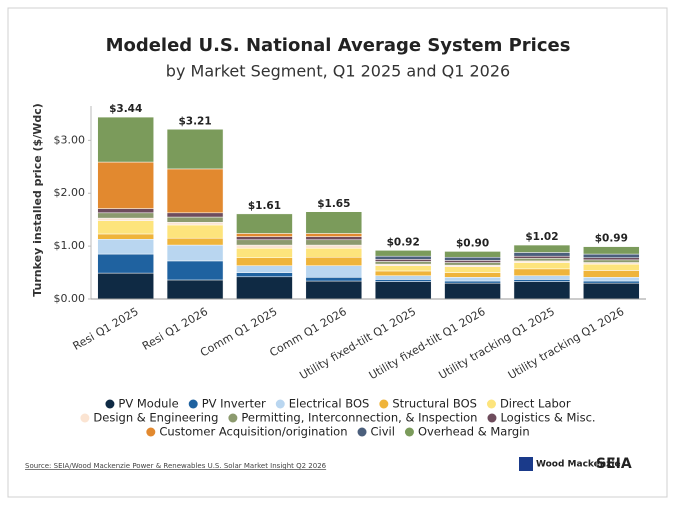 The image size is (676, 505). Describe the element at coordinates (70, 298) in the screenshot. I see `y-tick-label: $0.00` at that location.